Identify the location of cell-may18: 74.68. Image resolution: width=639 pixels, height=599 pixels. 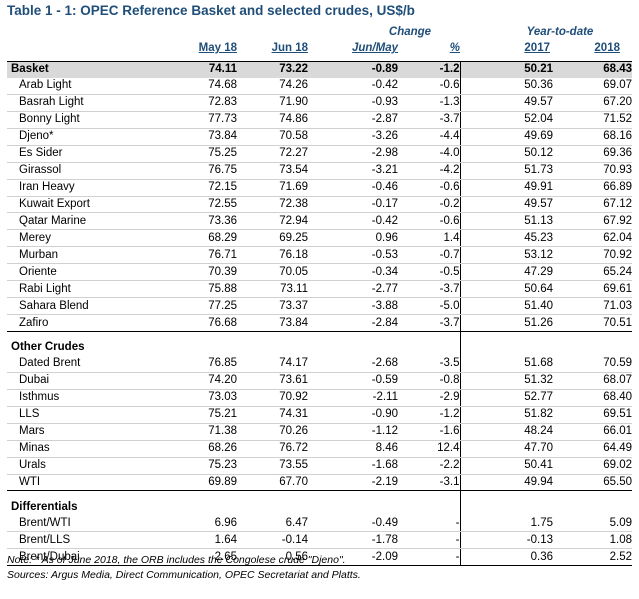
(207, 86).